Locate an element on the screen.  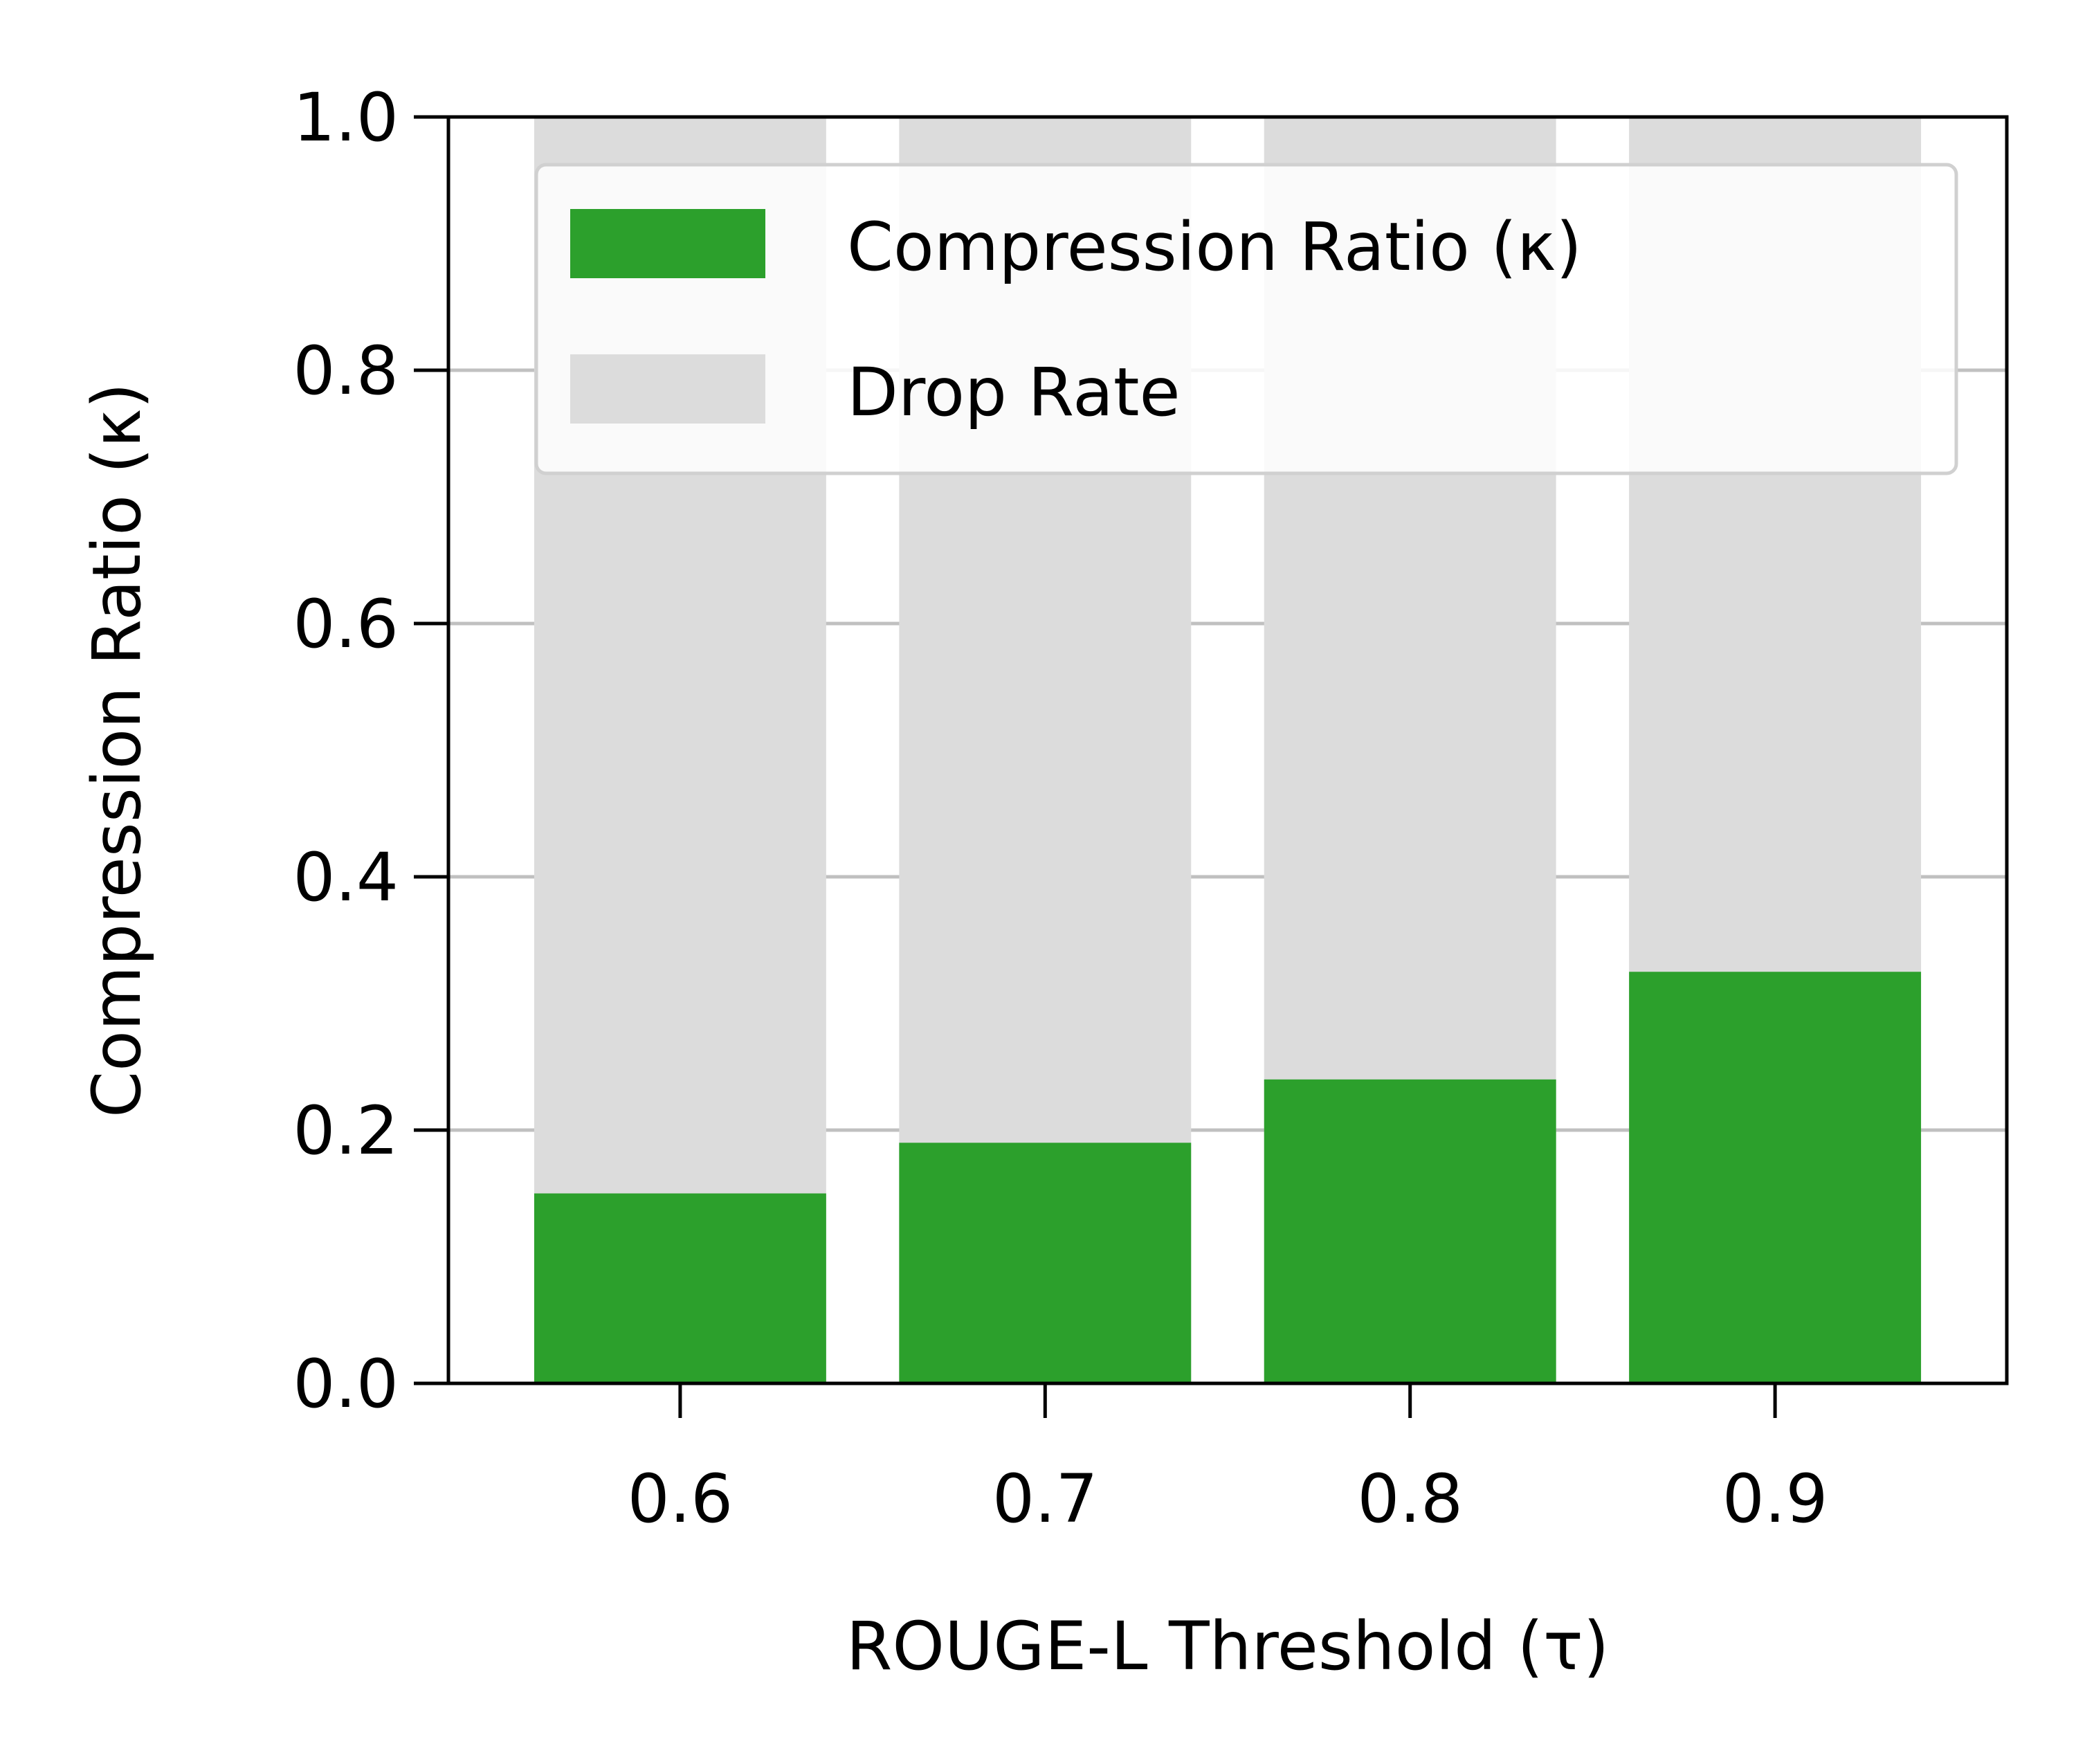
x-axis-label: ROUGE-L Threshold (τ) is located at coordinates (1228, 1646).